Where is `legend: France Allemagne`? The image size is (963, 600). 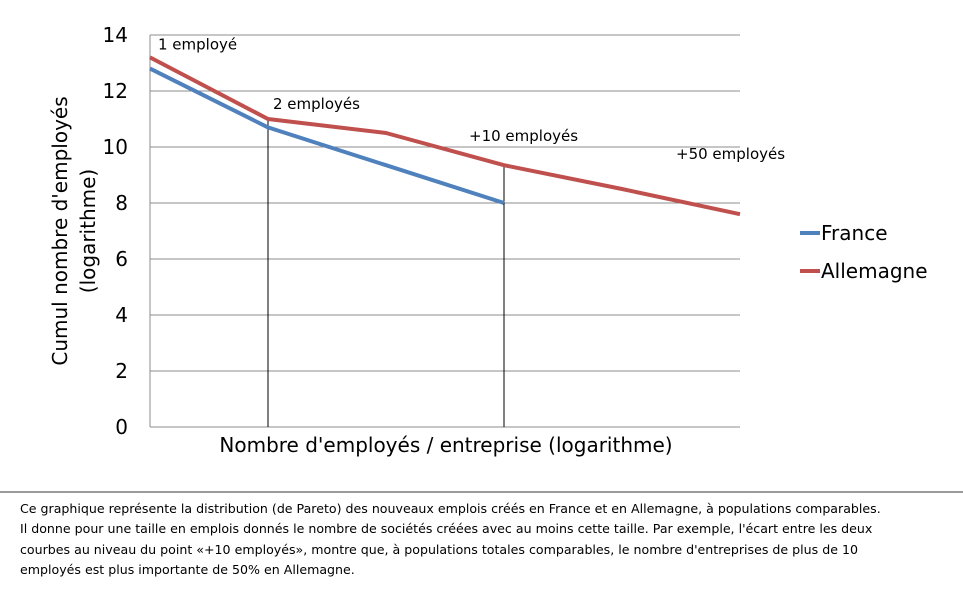
legend: France Allemagne is located at coordinates (864, 252).